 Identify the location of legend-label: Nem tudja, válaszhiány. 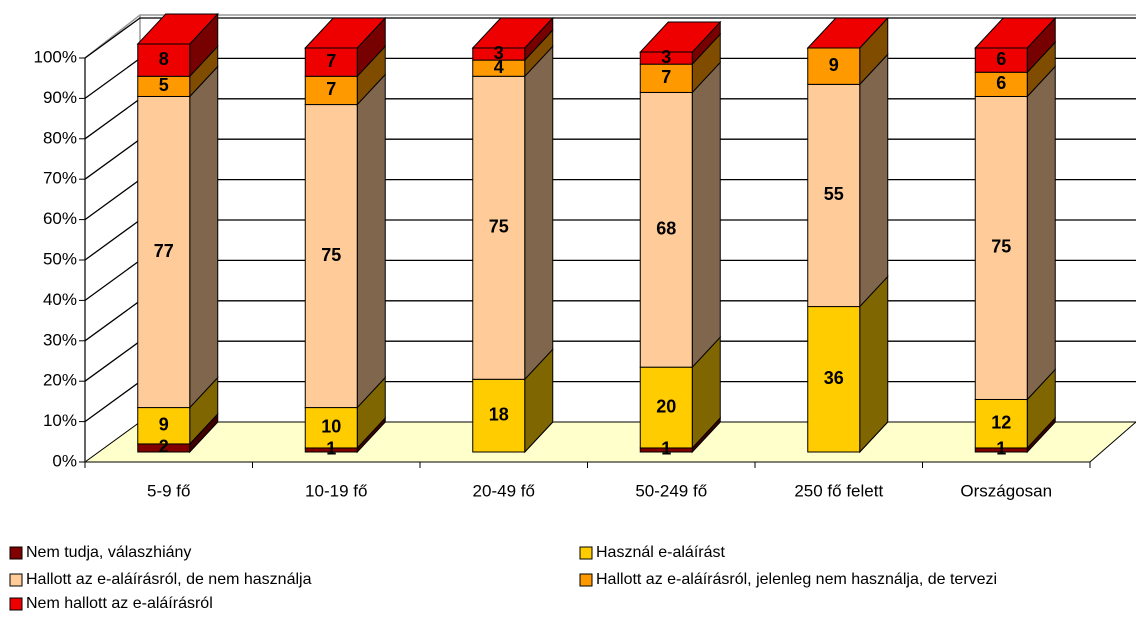
(108, 552).